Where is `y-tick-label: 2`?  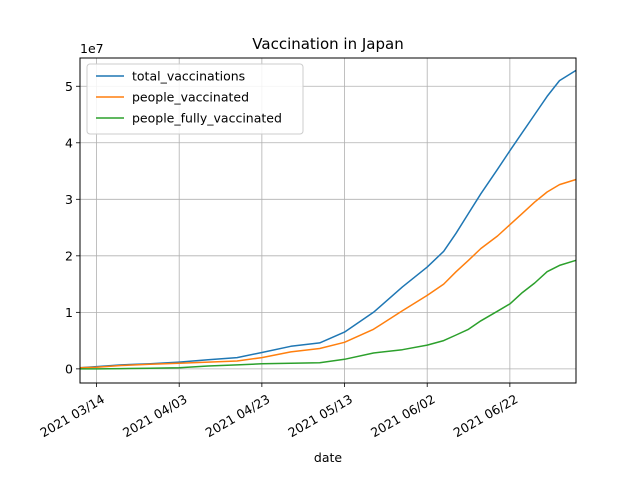 y-tick-label: 2 is located at coordinates (69, 255).